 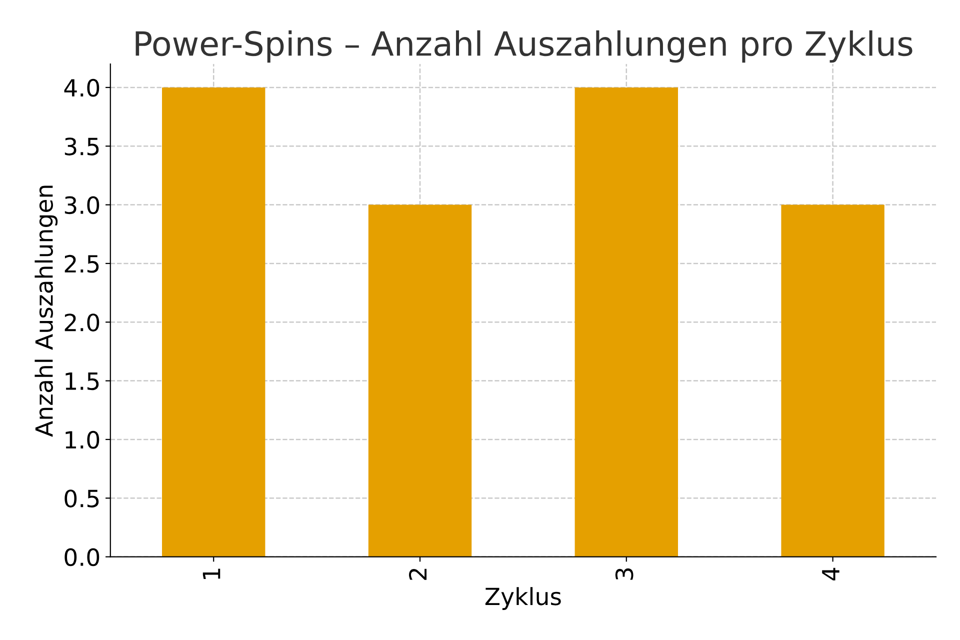 What do you see at coordinates (82, 323) in the screenshot?
I see `y-tick-label: 2.0` at bounding box center [82, 323].